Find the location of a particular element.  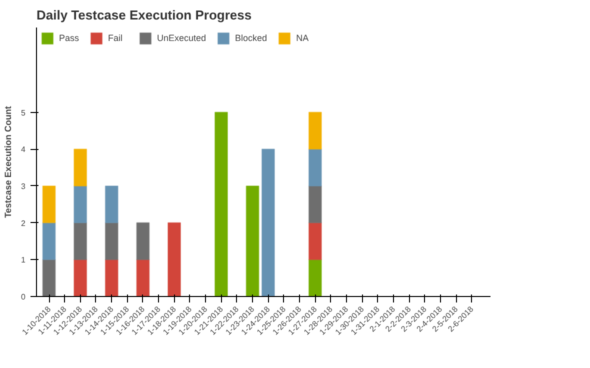

y-tick-label: 3 is located at coordinates (23, 186).